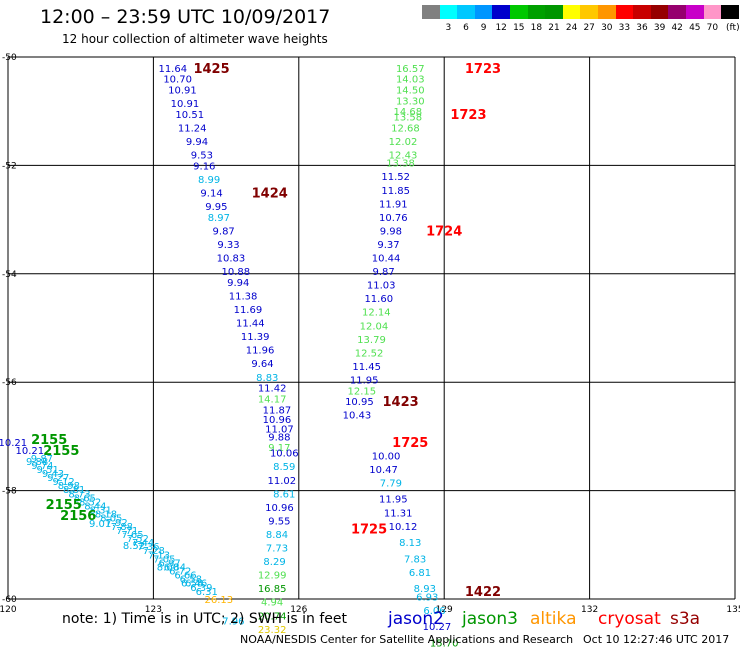  I want to click on pass-number-label: 1725, so click(410, 443).